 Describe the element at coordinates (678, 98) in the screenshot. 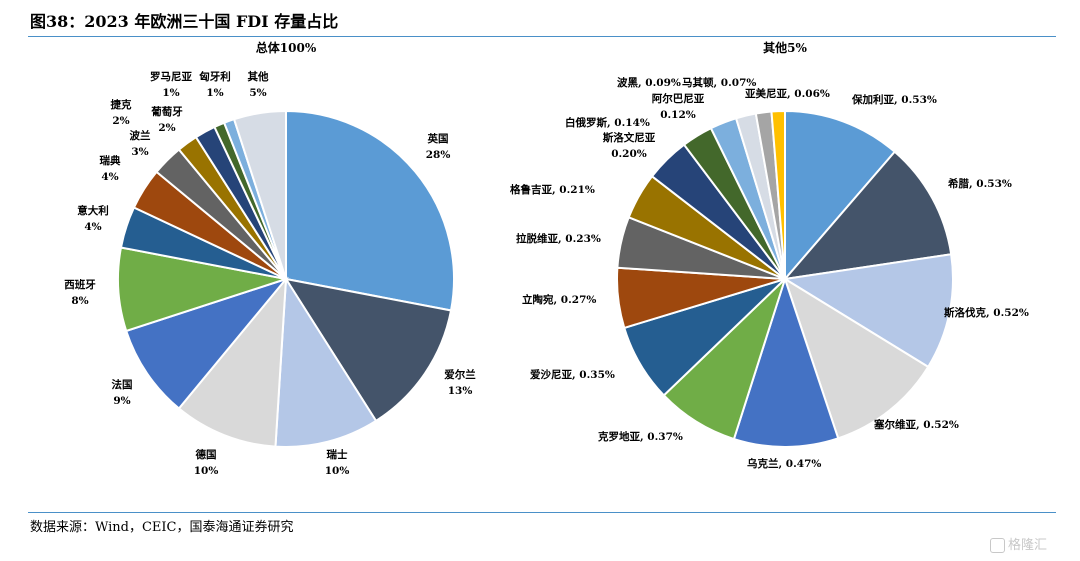

I see `slice-name-label: 阿尔巴尼亚` at that location.